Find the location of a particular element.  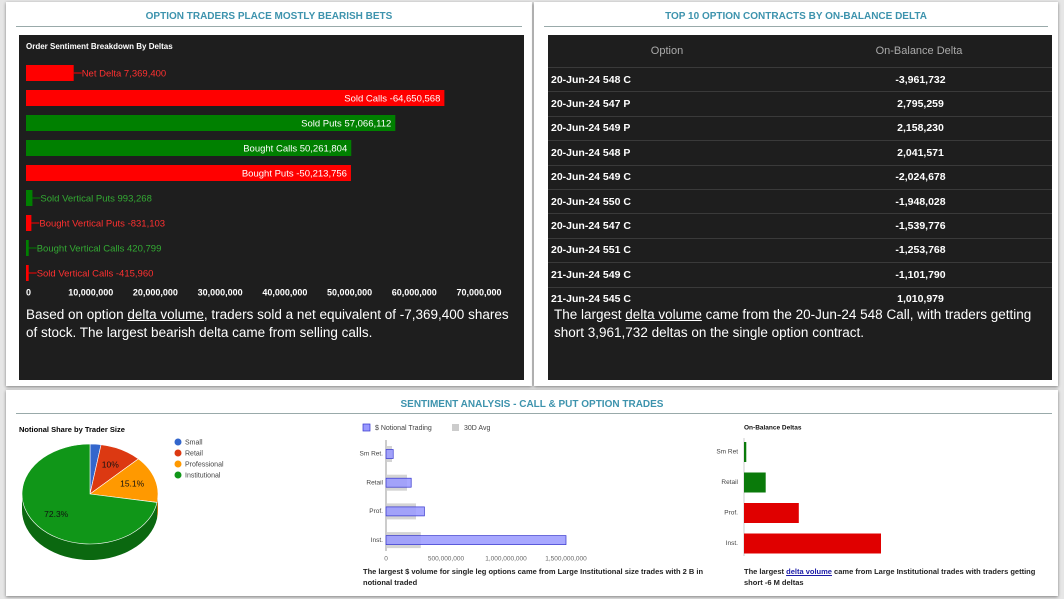

column-header: Option is located at coordinates (667, 51).